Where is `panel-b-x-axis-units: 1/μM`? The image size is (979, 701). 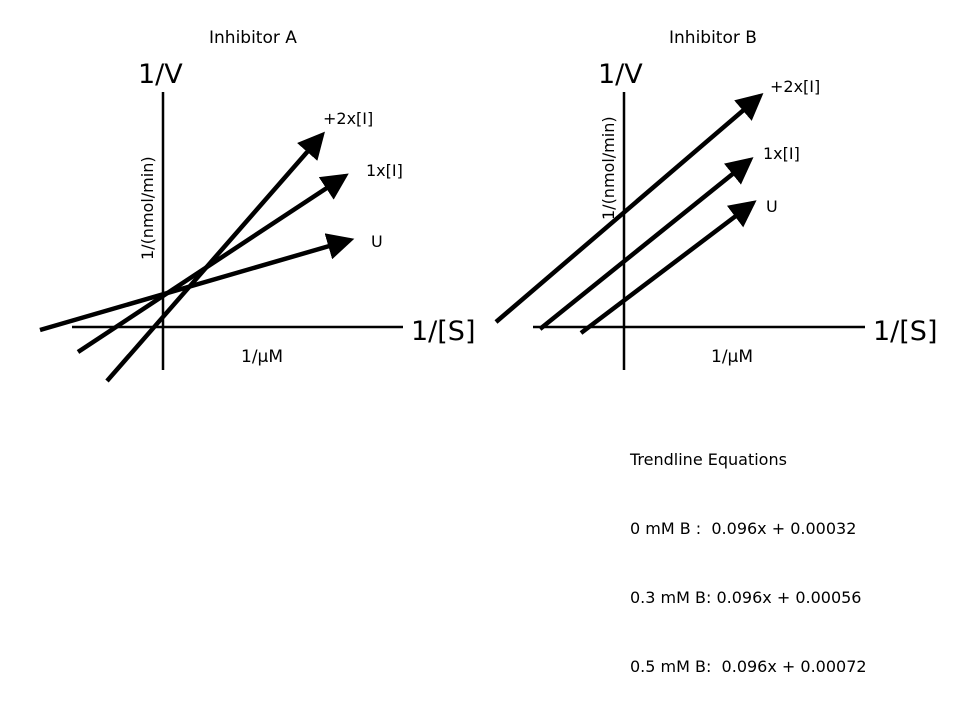 panel-b-x-axis-units: 1/μM is located at coordinates (732, 357).